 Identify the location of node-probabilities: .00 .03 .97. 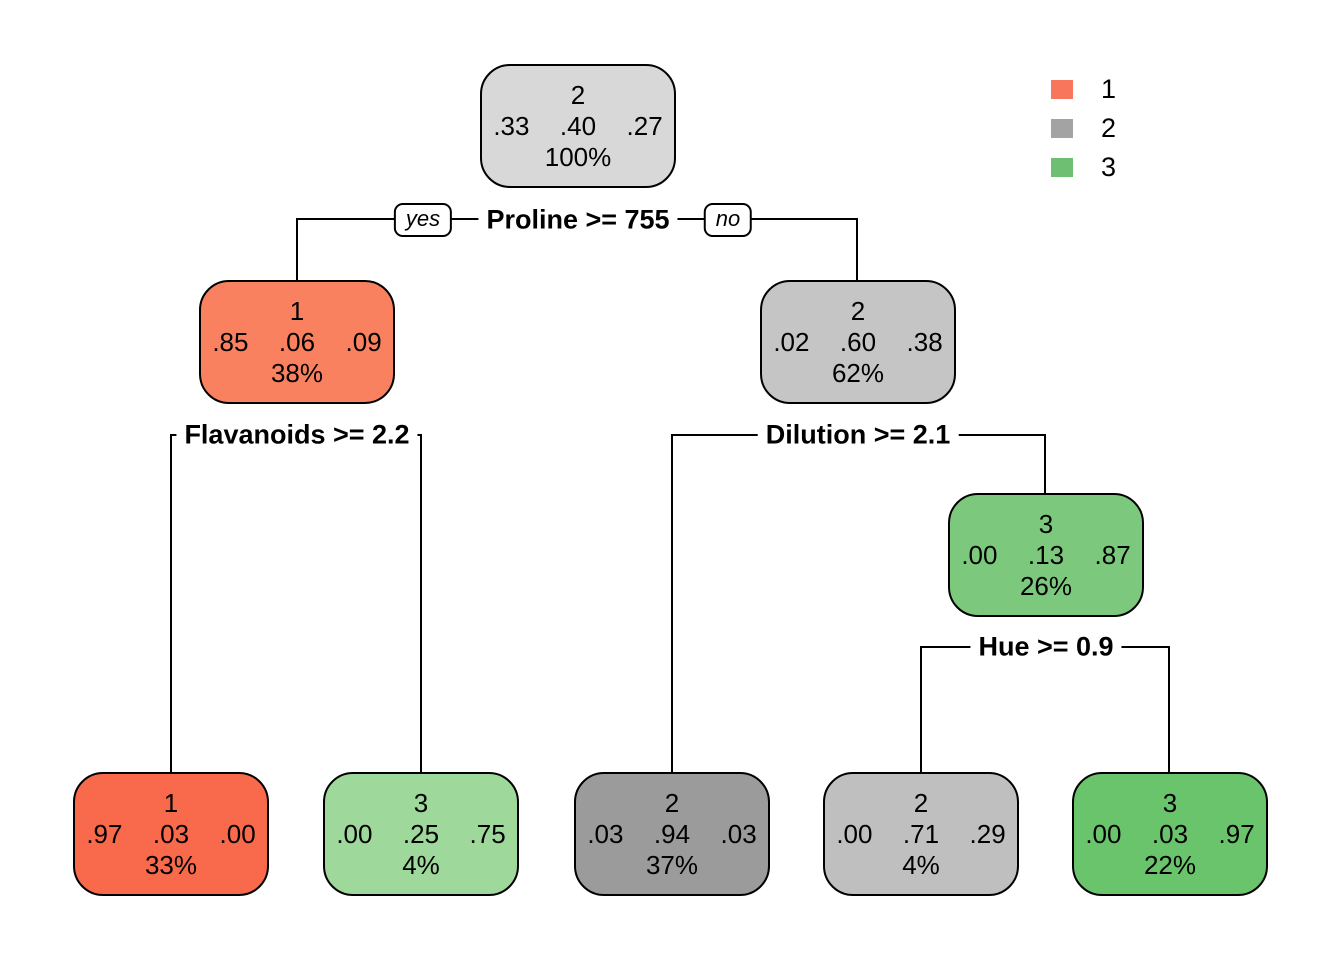
(1170, 833).